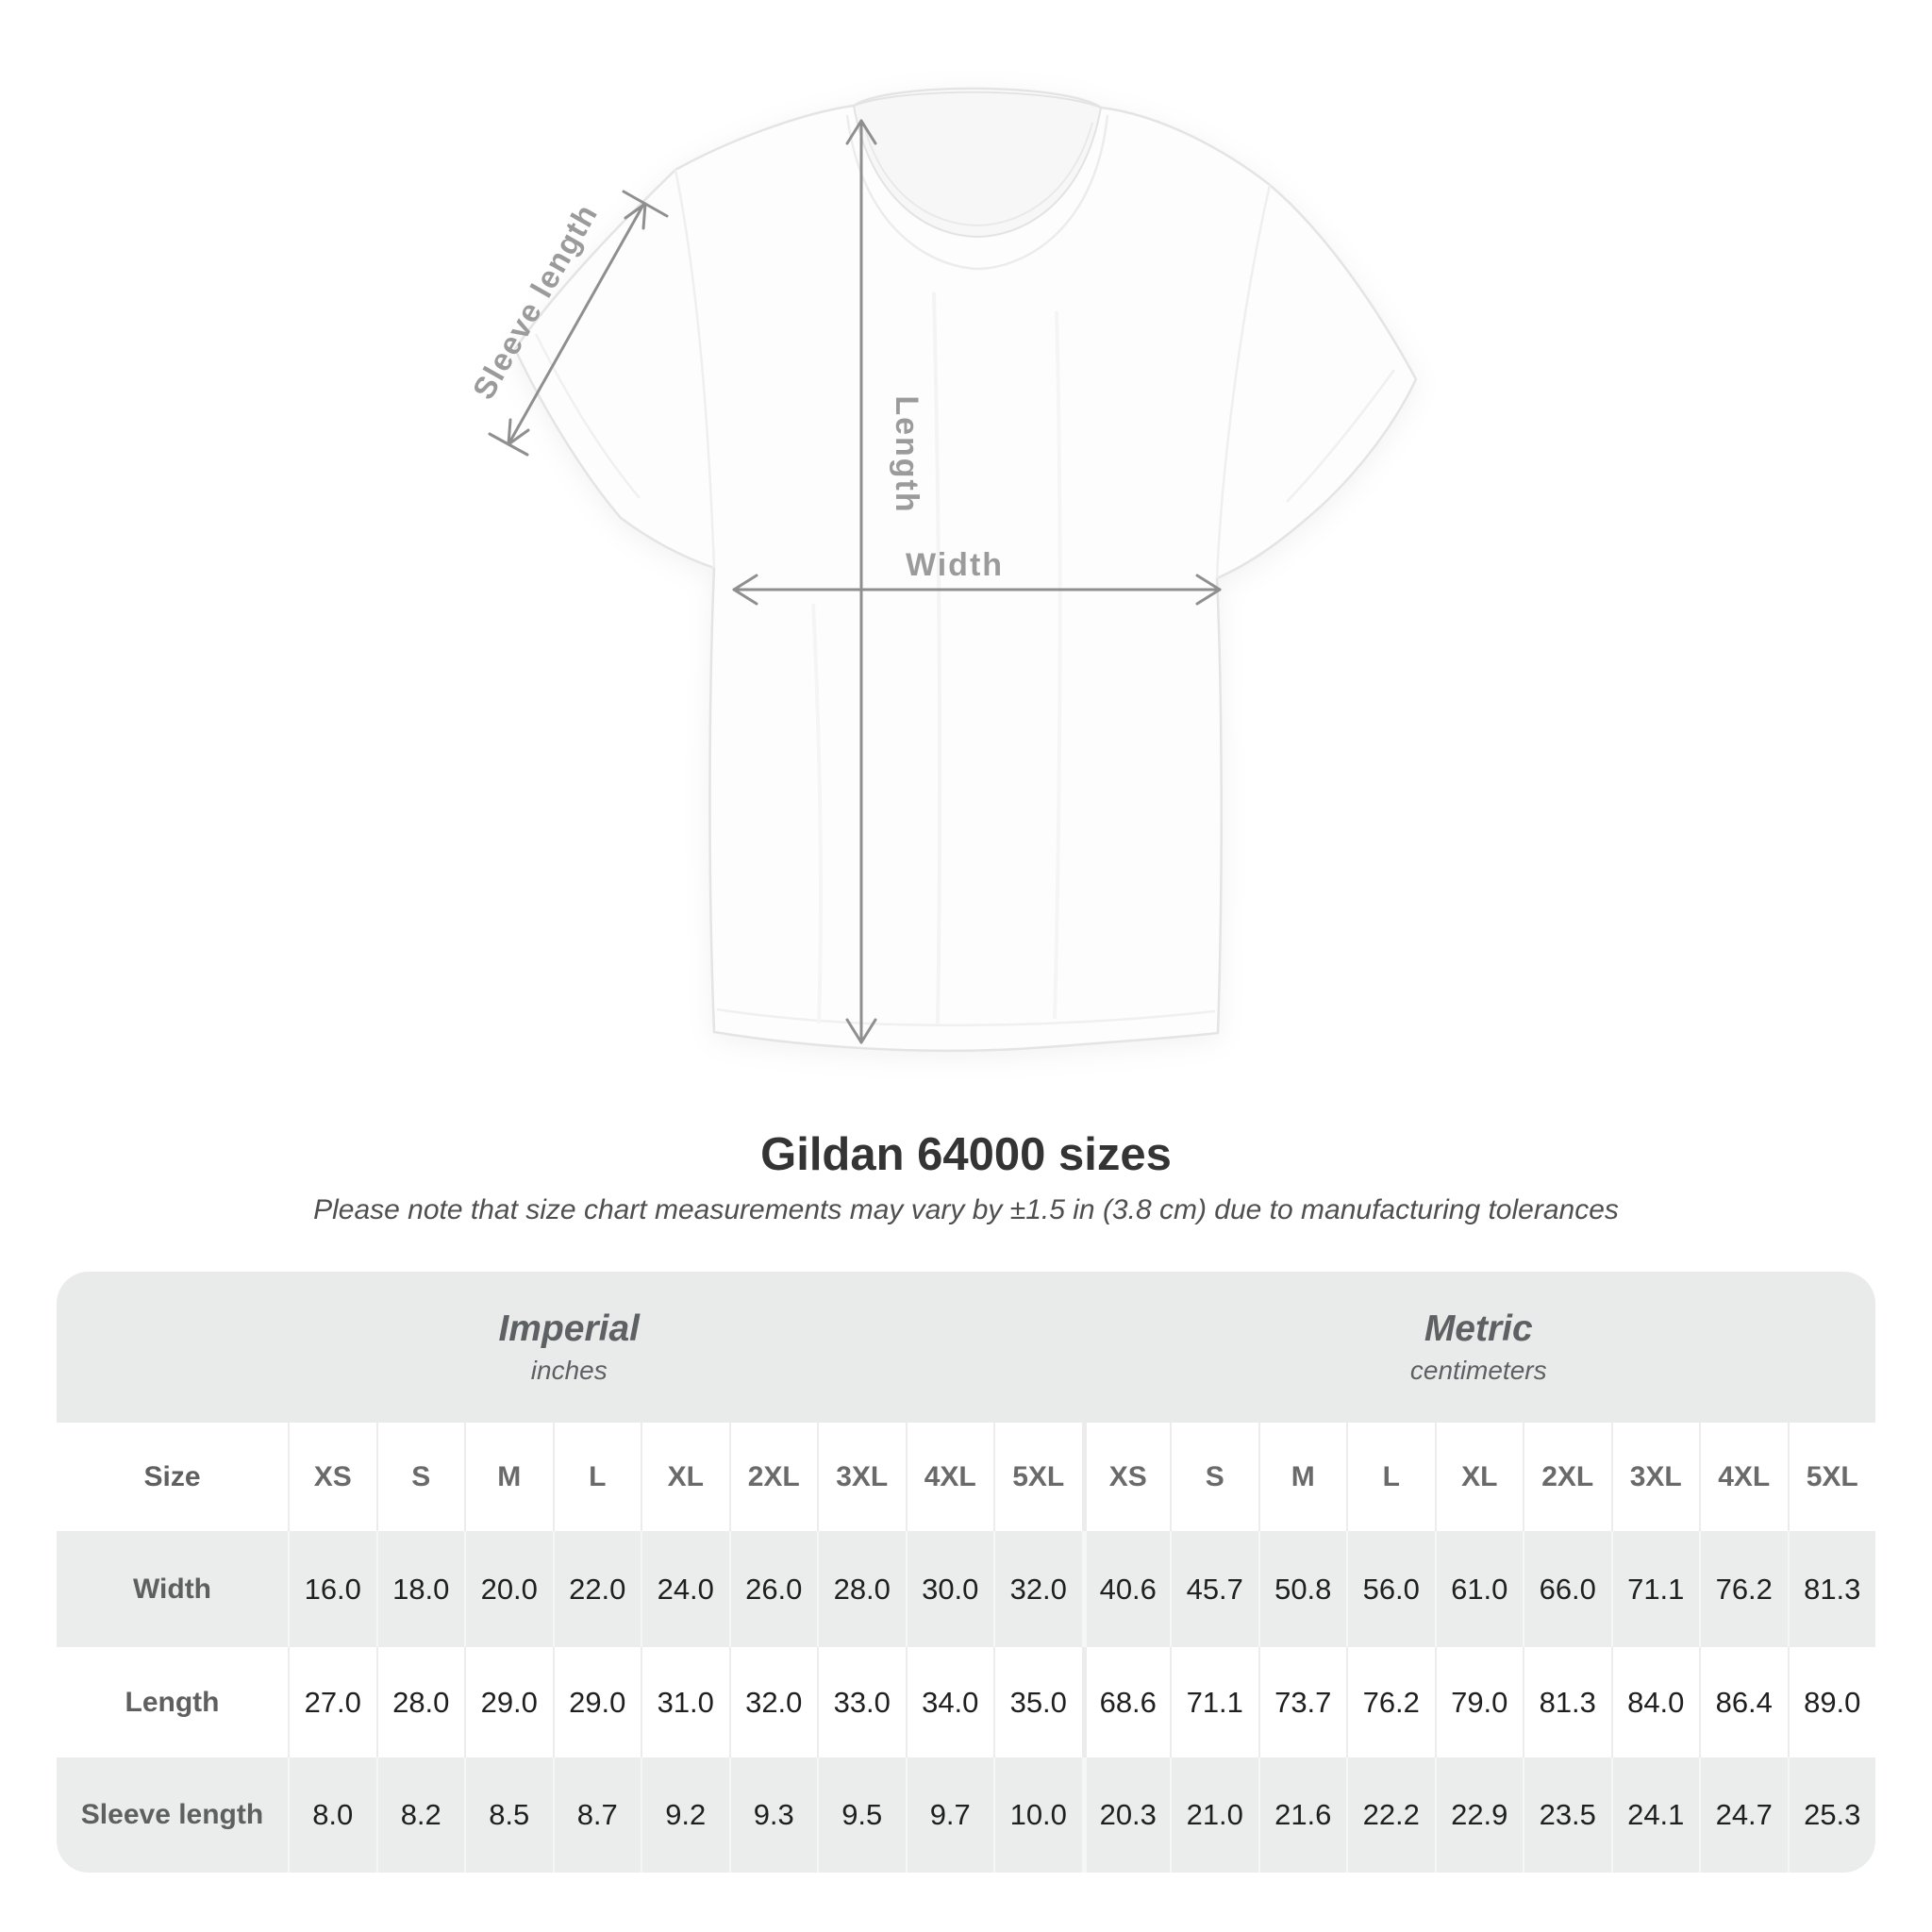 The image size is (1932, 1932). Describe the element at coordinates (955, 565) in the screenshot. I see `width-annotation: Width` at that location.